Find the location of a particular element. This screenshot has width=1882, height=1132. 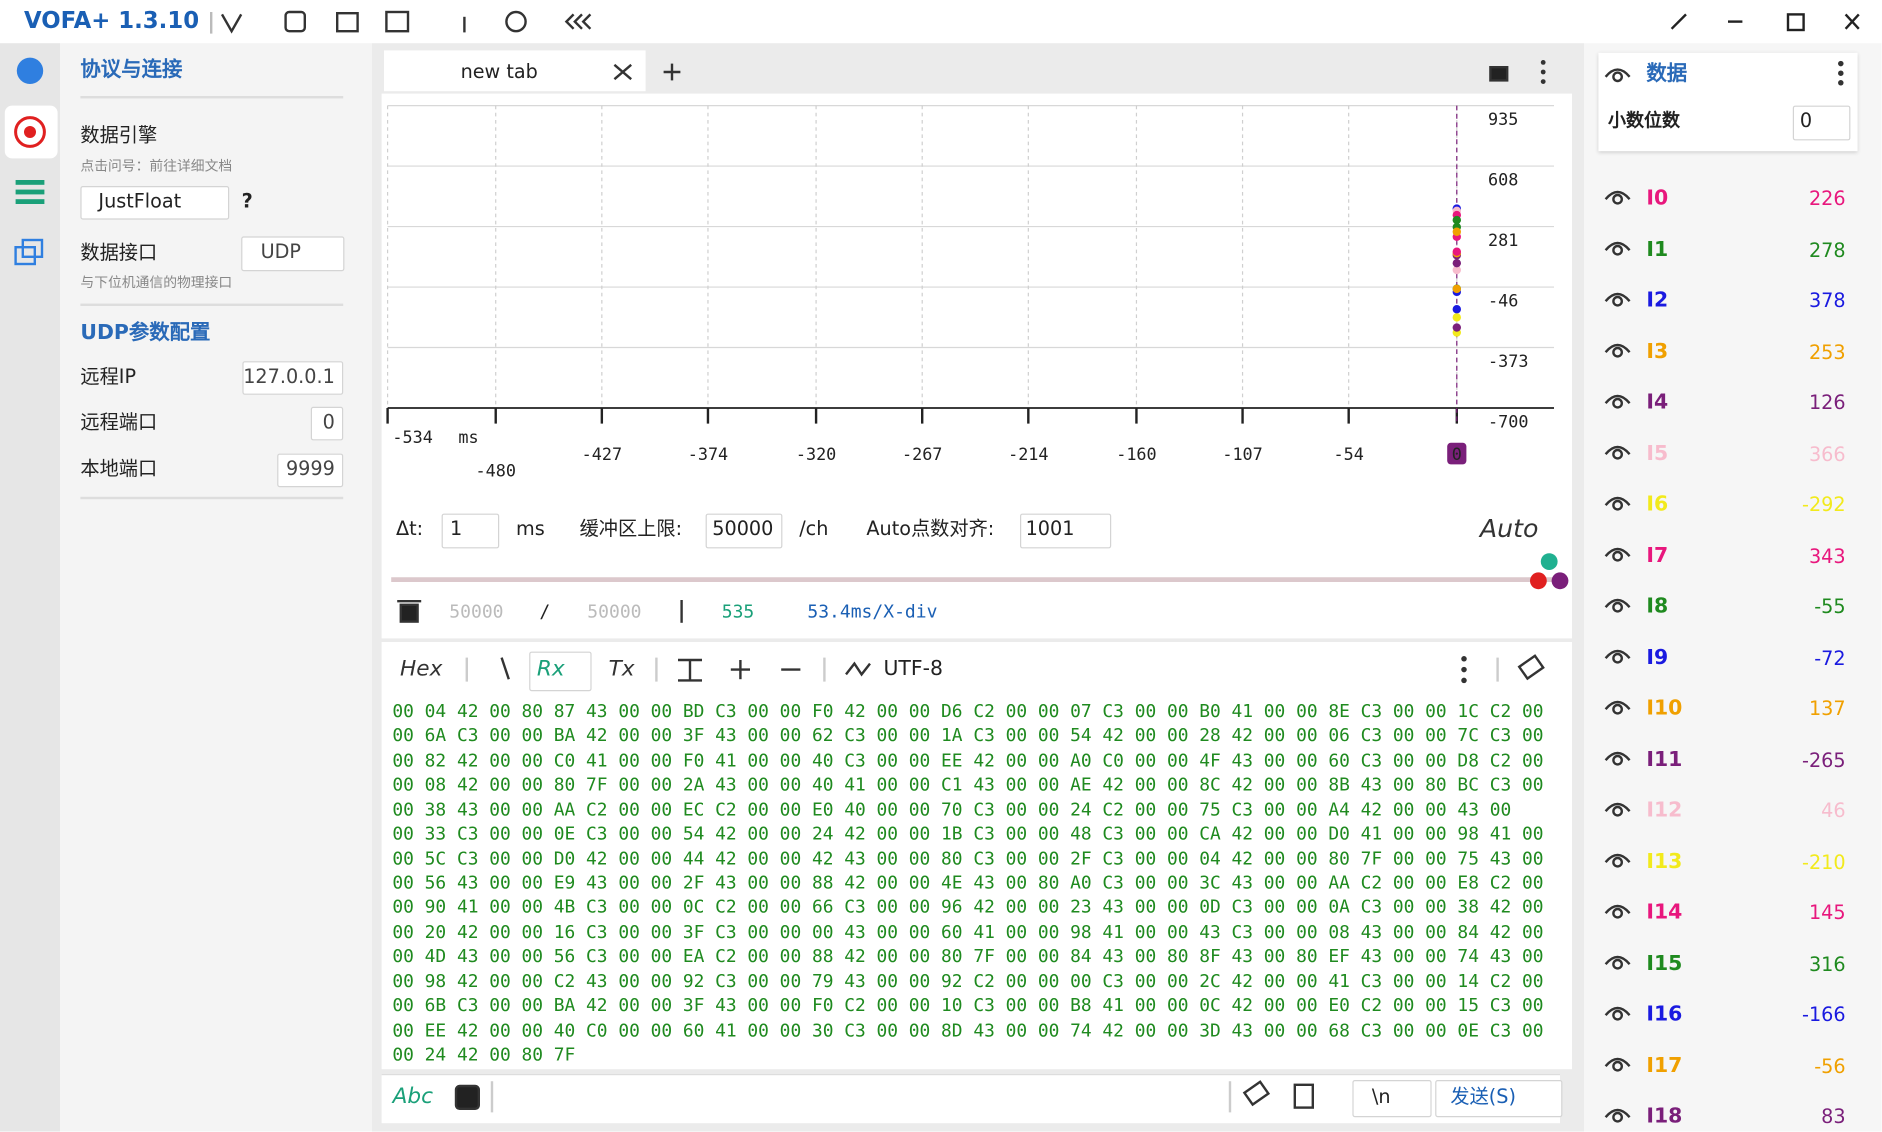

line-ending: \n is located at coordinates (1381, 1096).